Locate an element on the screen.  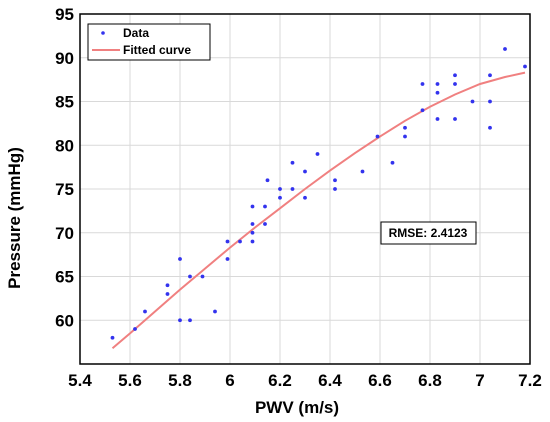
y-tick-labels: 60 65 70 75 80 85 90 95 is located at coordinates (64, 167).